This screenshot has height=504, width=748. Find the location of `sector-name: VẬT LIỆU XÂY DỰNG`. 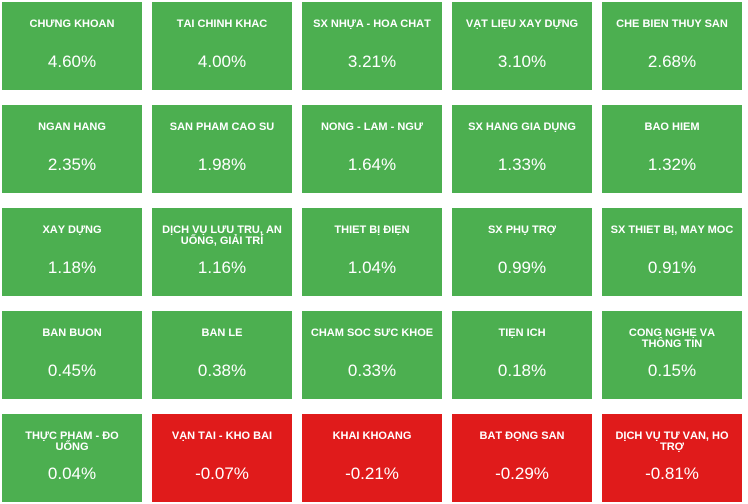

sector-name: VẬT LIỆU XÂY DỰNG is located at coordinates (522, 24).